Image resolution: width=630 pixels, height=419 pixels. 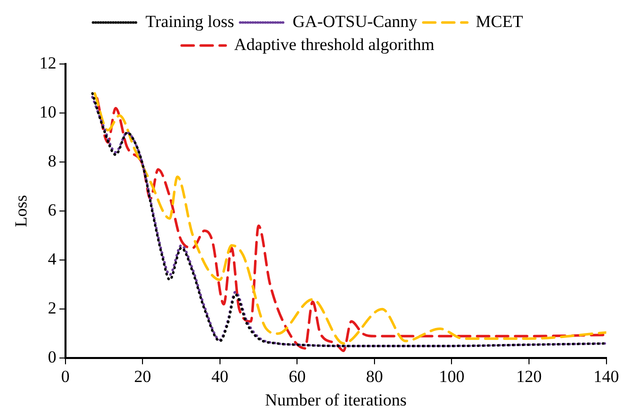 What do you see at coordinates (219, 376) in the screenshot?
I see `x-tick-label: 40` at bounding box center [219, 376].